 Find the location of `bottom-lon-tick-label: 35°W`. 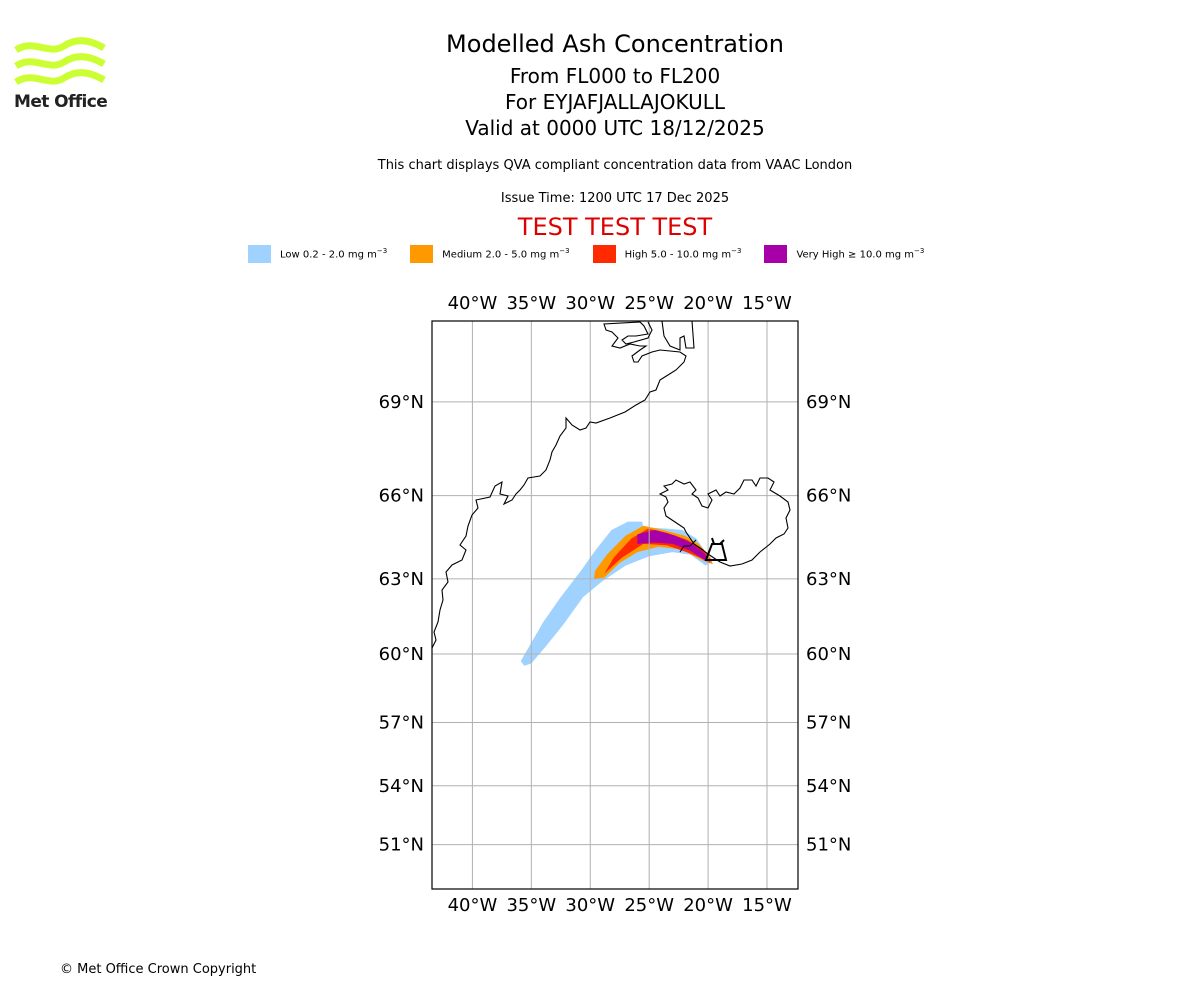

bottom-lon-tick-label: 35°W is located at coordinates (531, 905).